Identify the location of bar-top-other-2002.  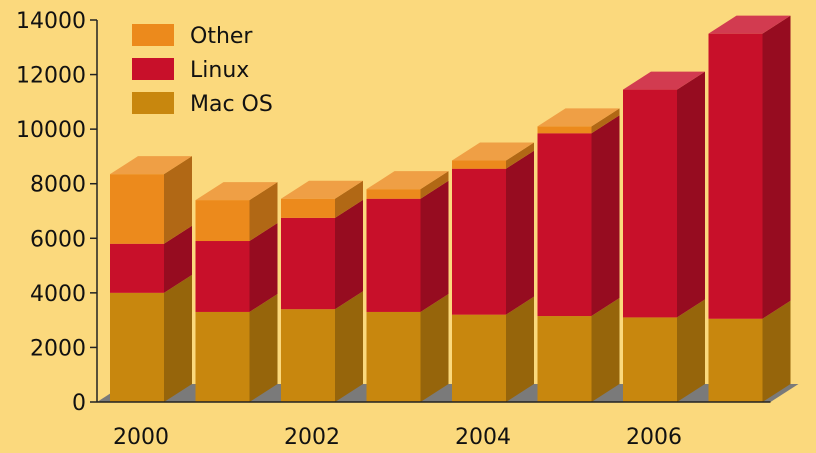
(322, 189).